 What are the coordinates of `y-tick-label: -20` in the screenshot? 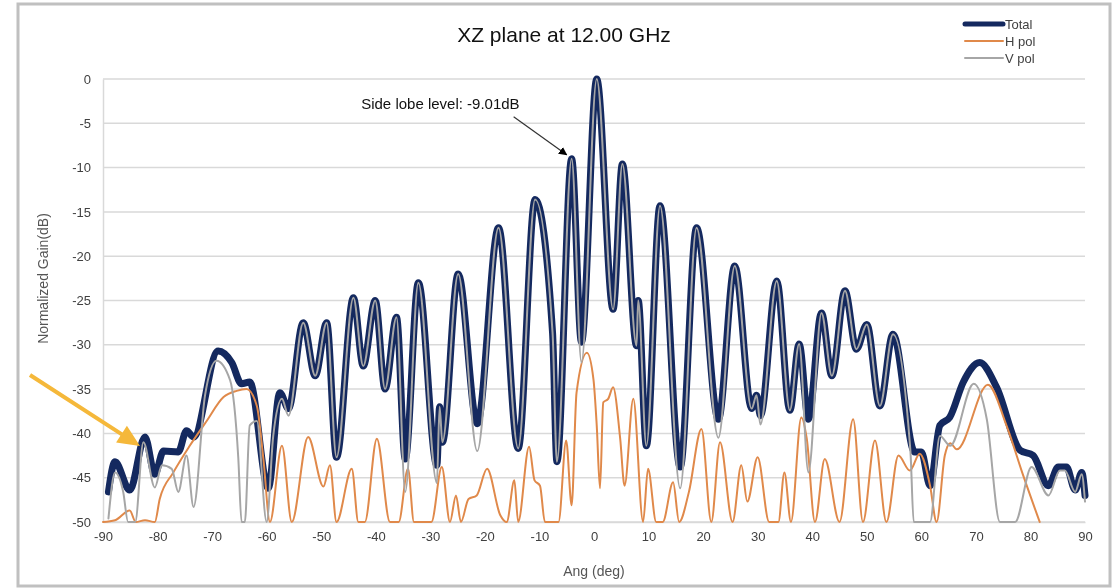 It's located at (81, 256).